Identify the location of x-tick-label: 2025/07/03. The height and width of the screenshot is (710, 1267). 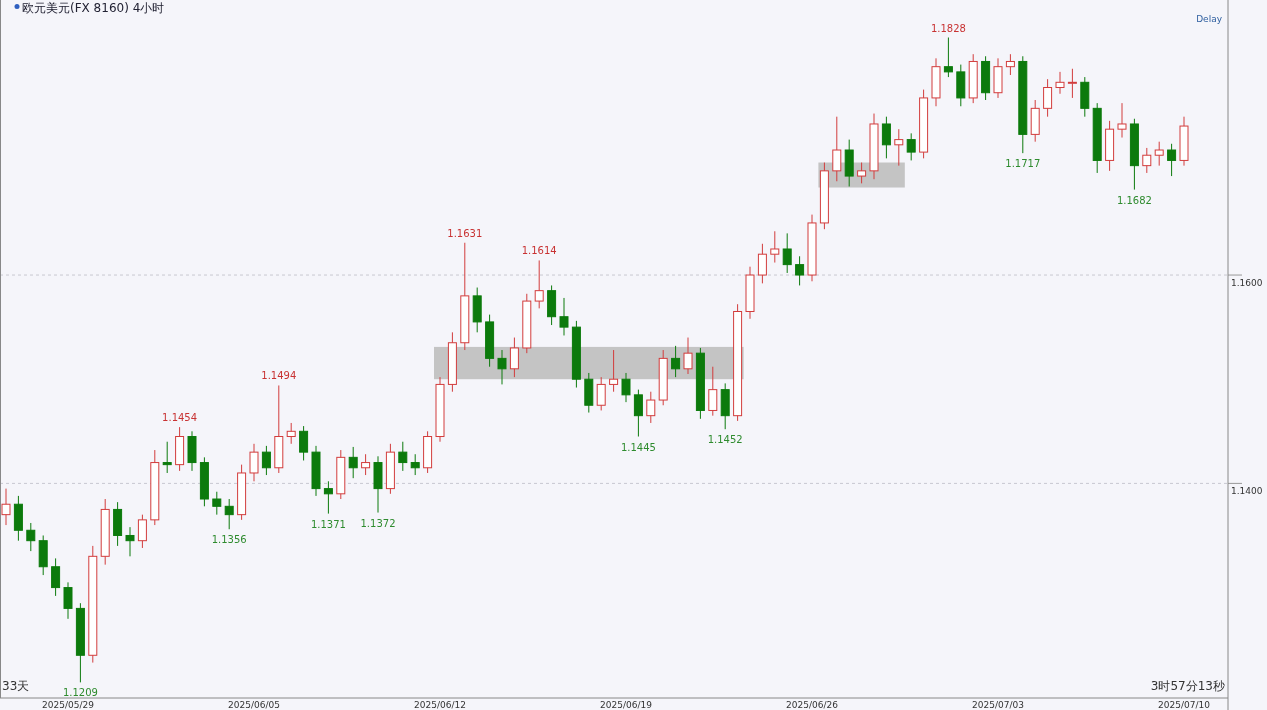
(998, 705).